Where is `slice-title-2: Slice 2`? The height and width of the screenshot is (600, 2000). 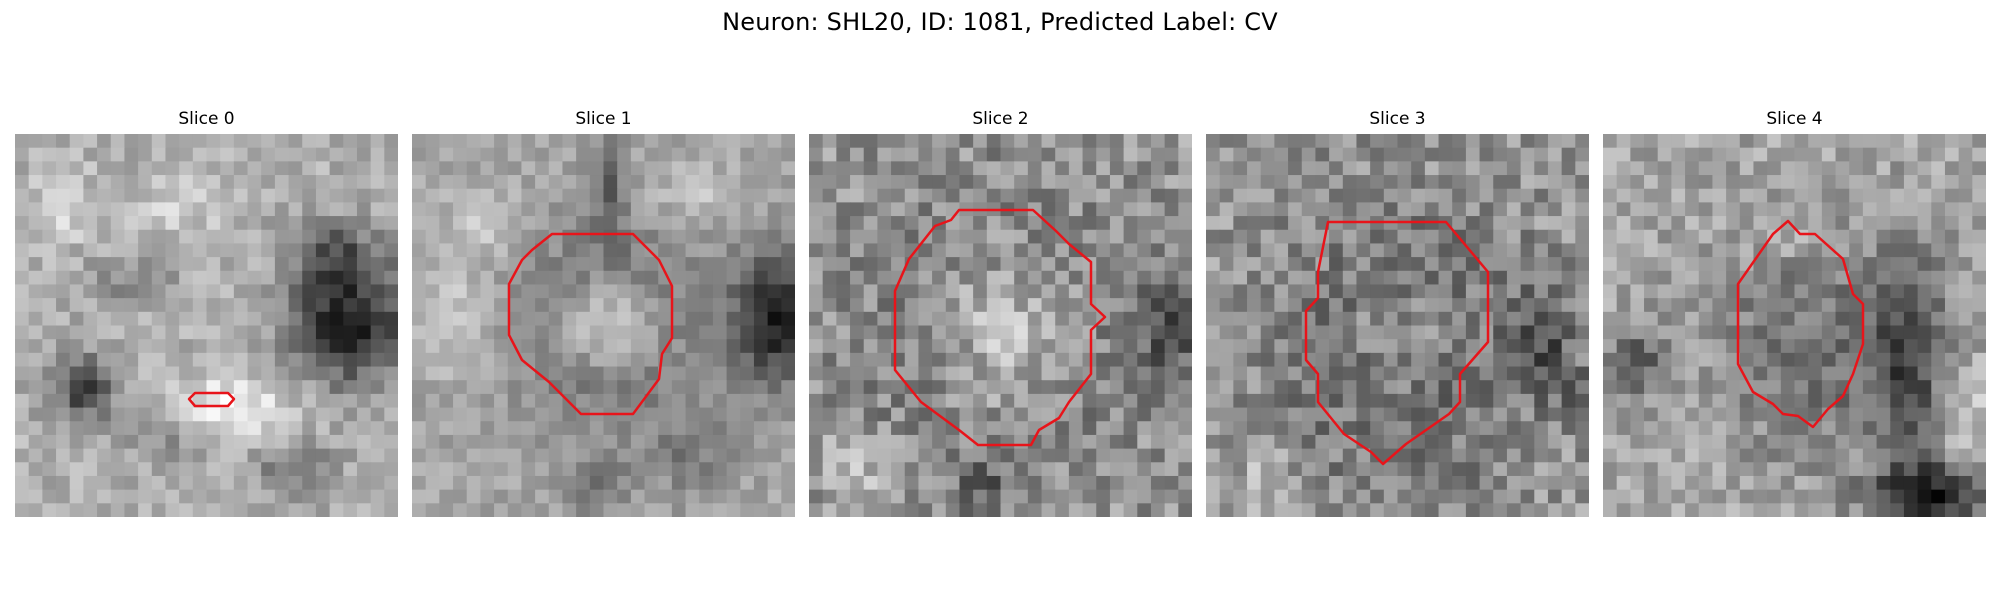
slice-title-2: Slice 2 is located at coordinates (1000, 119).